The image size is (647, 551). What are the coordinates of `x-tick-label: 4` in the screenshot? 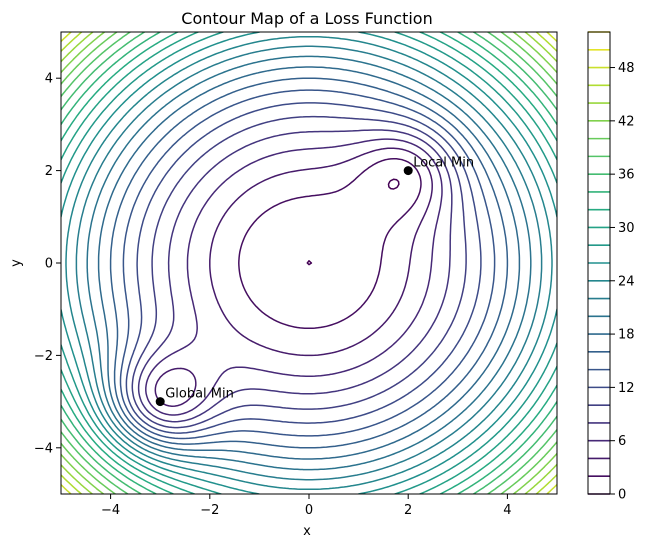 It's located at (507, 510).